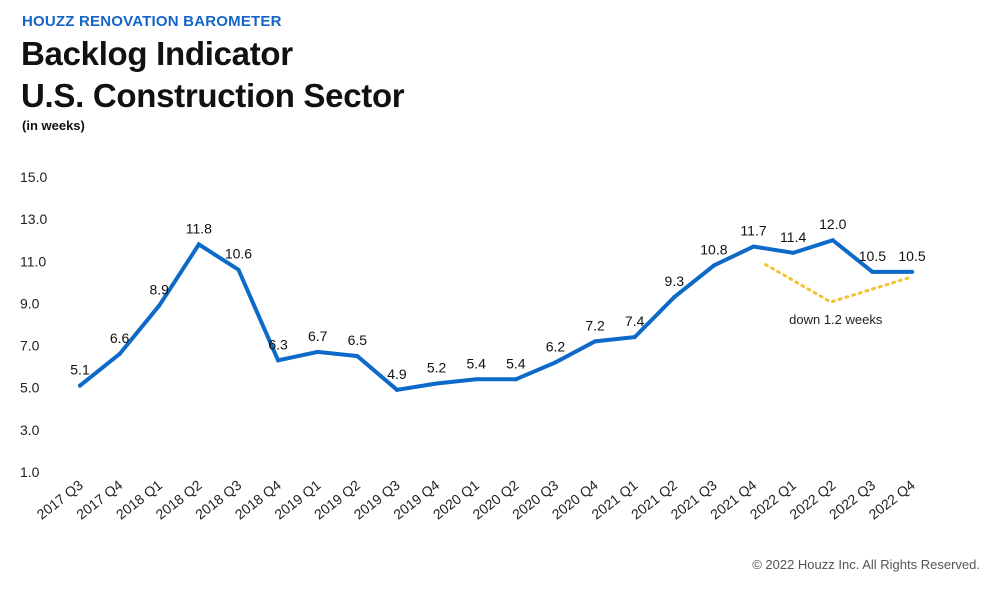 The height and width of the screenshot is (592, 1000). I want to click on data-label: 7.4, so click(635, 321).